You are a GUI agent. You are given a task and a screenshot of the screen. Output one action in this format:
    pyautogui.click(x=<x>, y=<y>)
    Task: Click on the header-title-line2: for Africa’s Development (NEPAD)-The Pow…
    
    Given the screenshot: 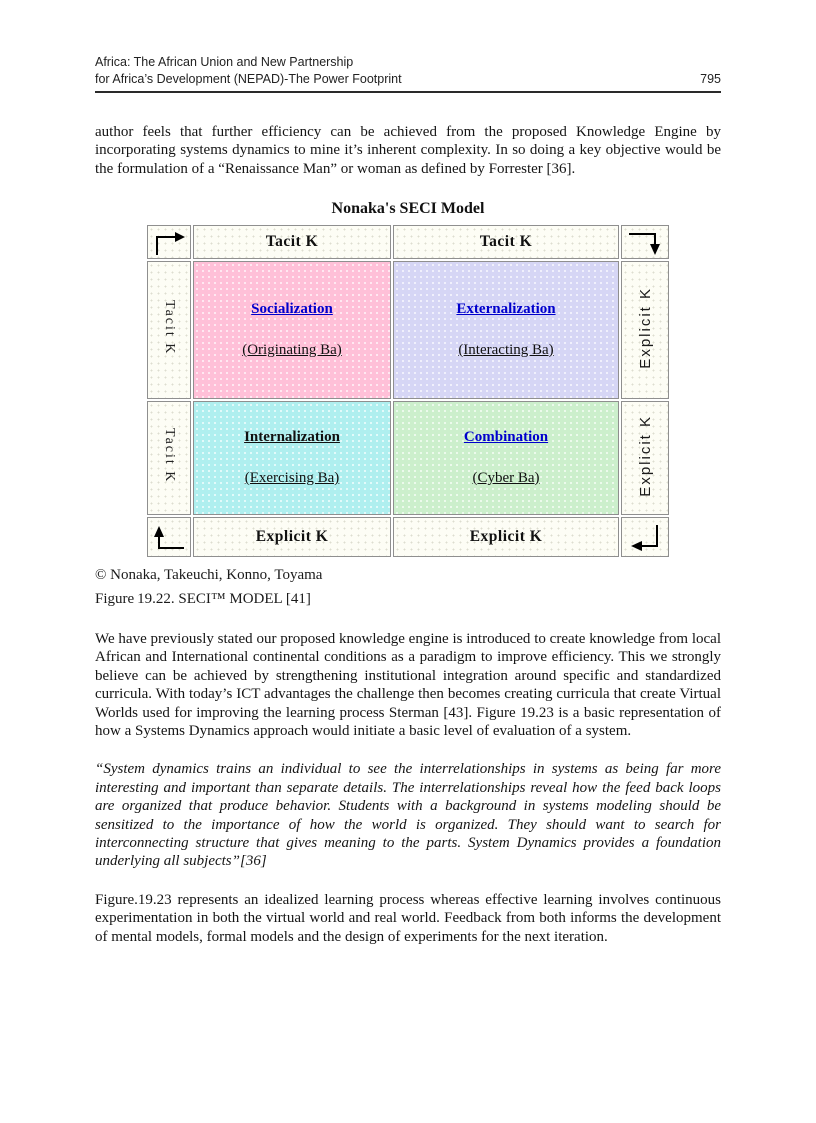 What is the action you would take?
    pyautogui.click(x=248, y=78)
    